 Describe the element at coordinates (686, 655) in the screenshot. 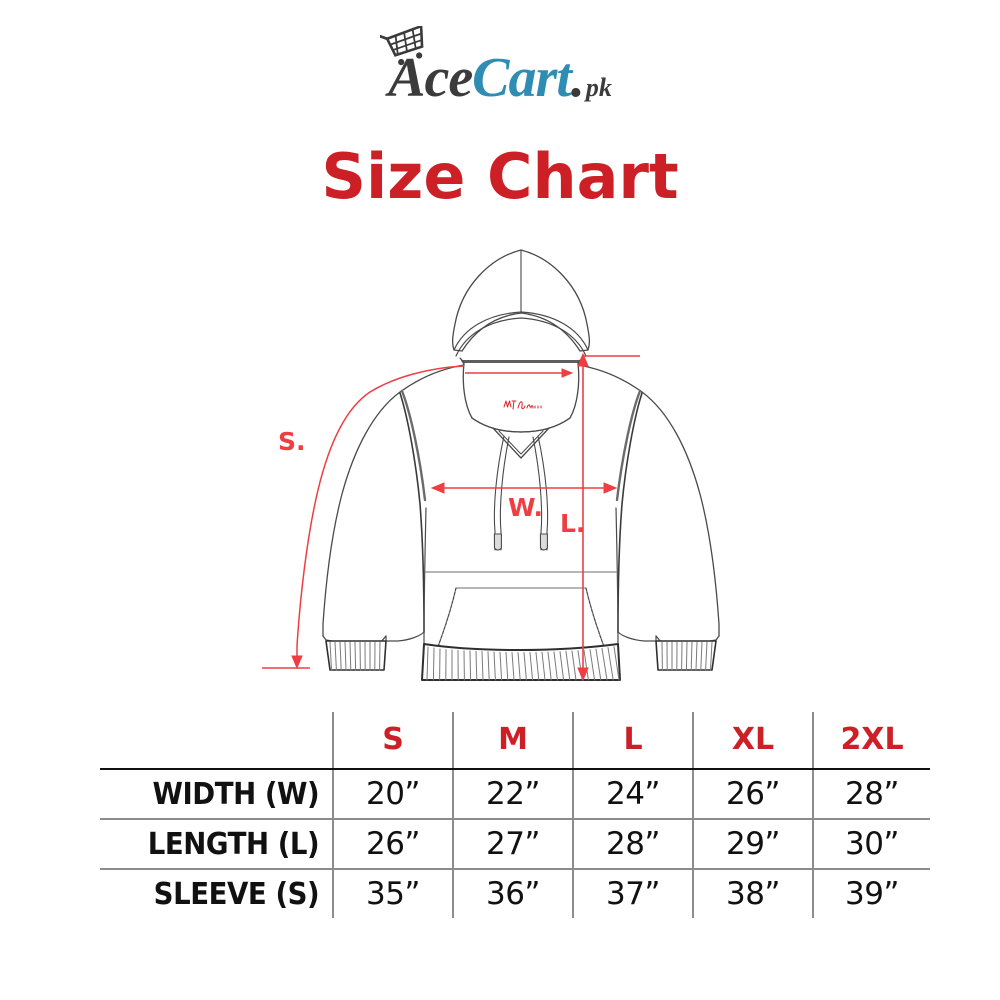

I see `right-cuff` at that location.